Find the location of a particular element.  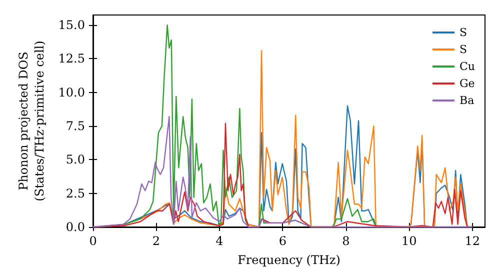

y-tick-label: 5.0 is located at coordinates (75, 159).